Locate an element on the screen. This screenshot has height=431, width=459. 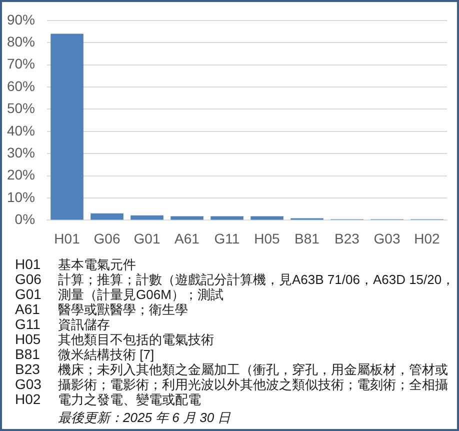
category-label: B23 is located at coordinates (27, 369).